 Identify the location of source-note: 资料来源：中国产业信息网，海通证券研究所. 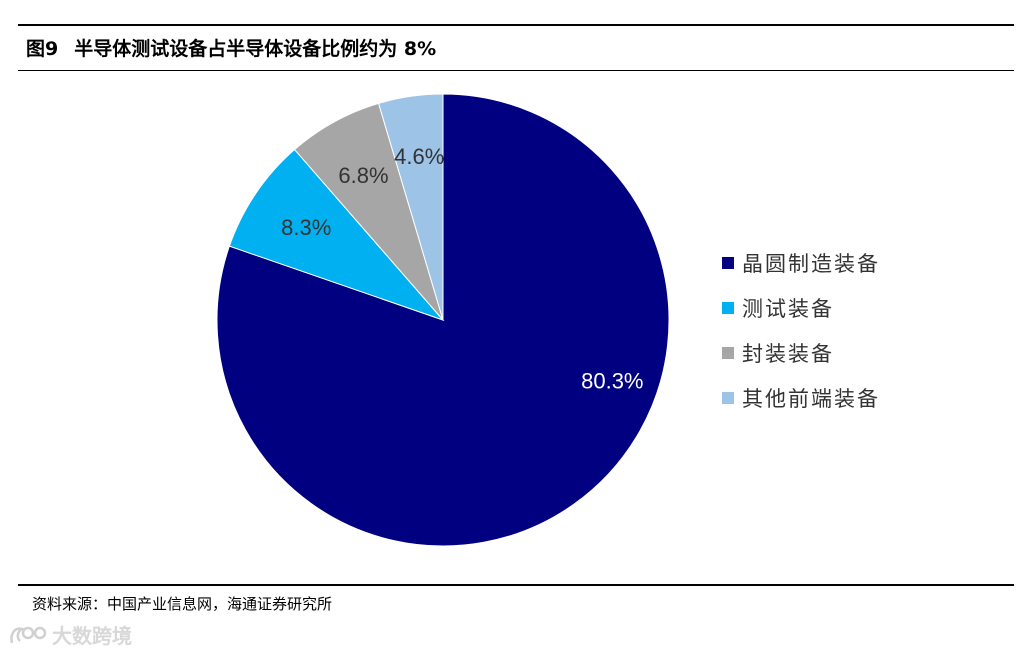
(182, 604).